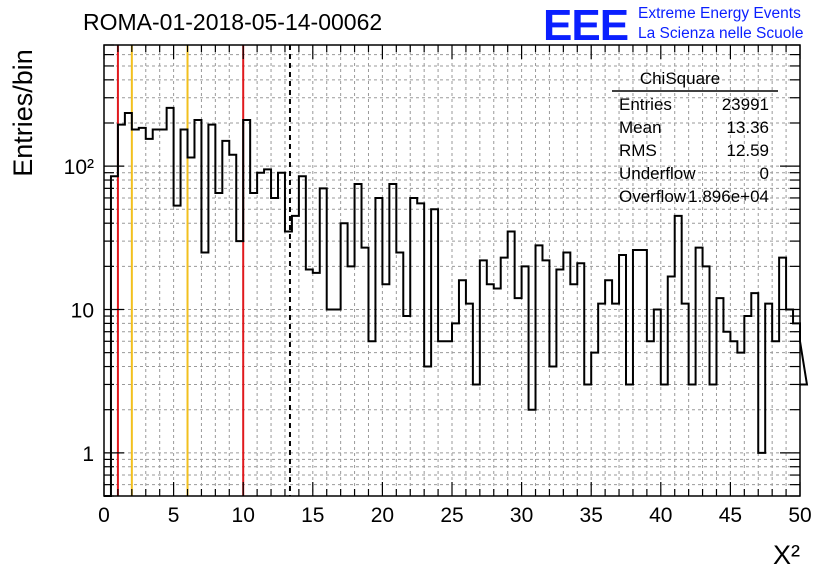 Image resolution: width=836 pixels, height=572 pixels. Describe the element at coordinates (243, 515) in the screenshot. I see `x-tick-label: 10` at that location.